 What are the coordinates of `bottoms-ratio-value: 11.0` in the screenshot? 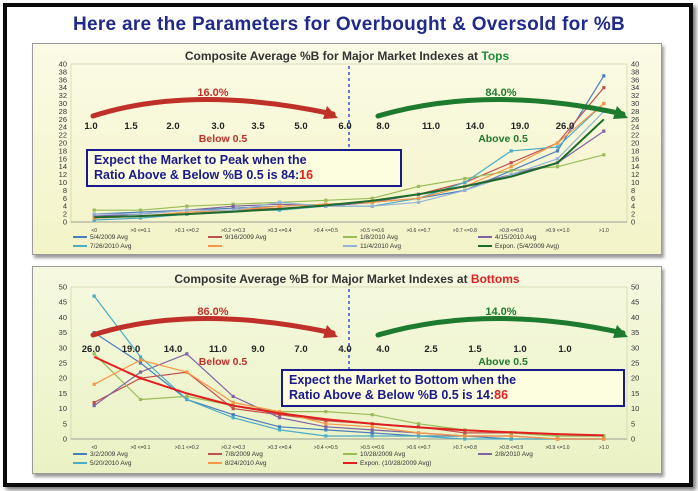 It's located at (218, 349).